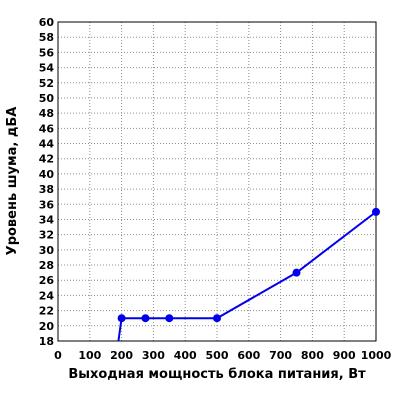 The width and height of the screenshot is (400, 400). What do you see at coordinates (248, 355) in the screenshot?
I see `x-tick-label: 600` at bounding box center [248, 355].